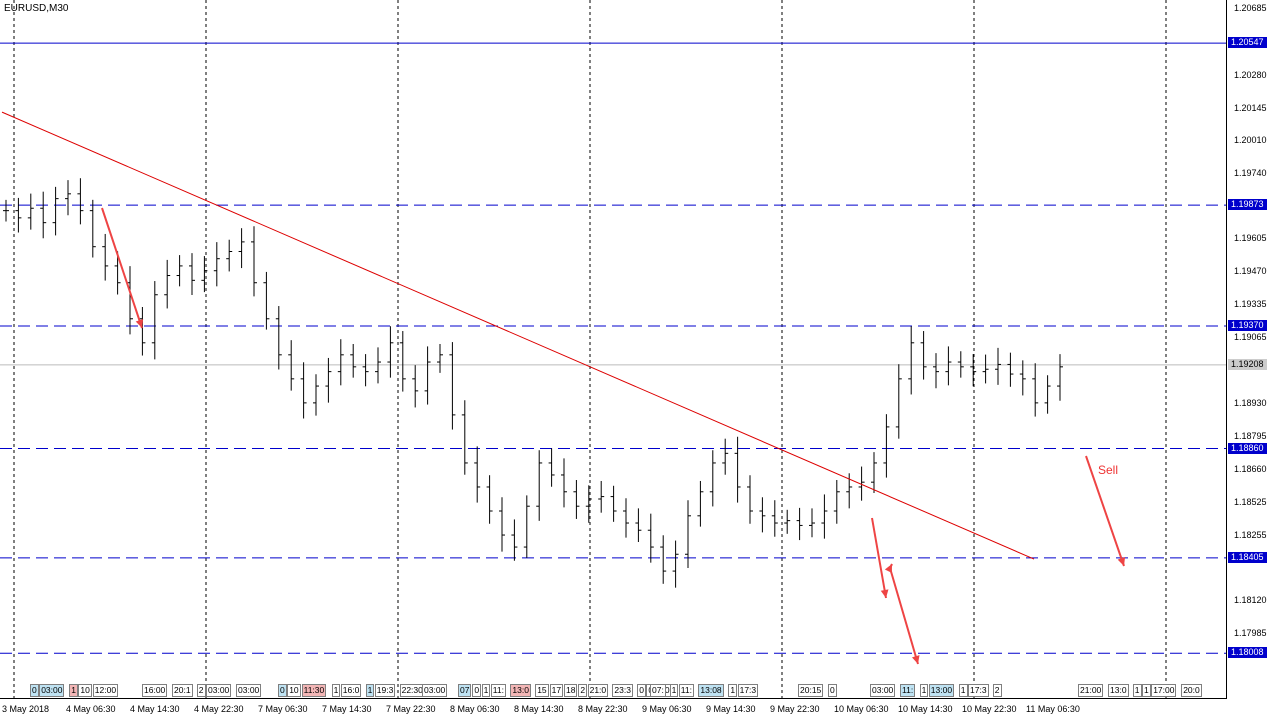 This screenshot has width=1280, height=720. Describe the element at coordinates (1250, 600) in the screenshot. I see `price-tick-label: 1.18120` at that location.